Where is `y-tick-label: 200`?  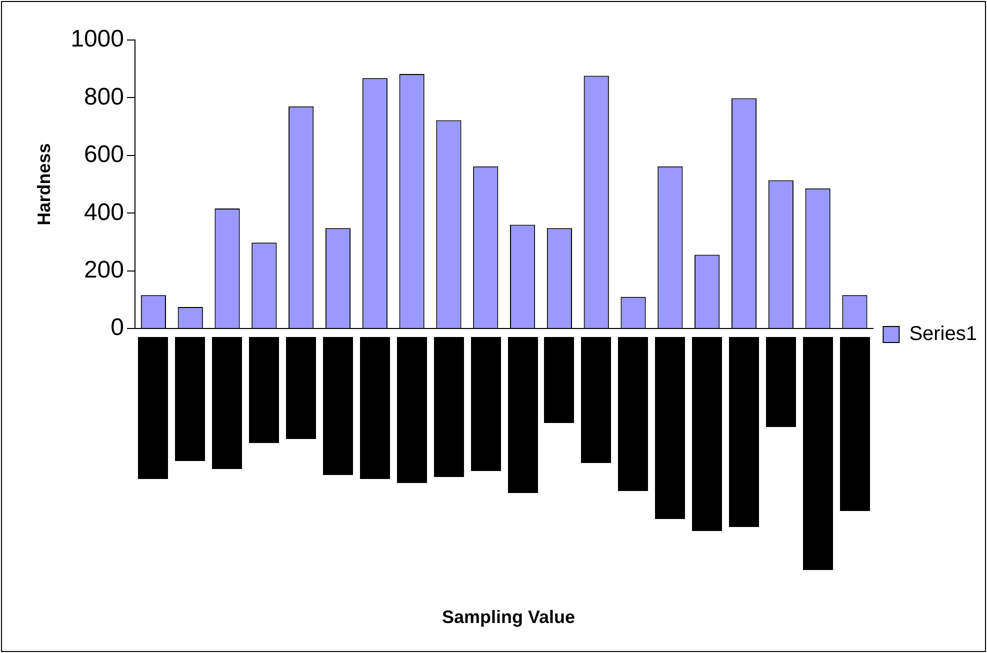
y-tick-label: 200 is located at coordinates (104, 270).